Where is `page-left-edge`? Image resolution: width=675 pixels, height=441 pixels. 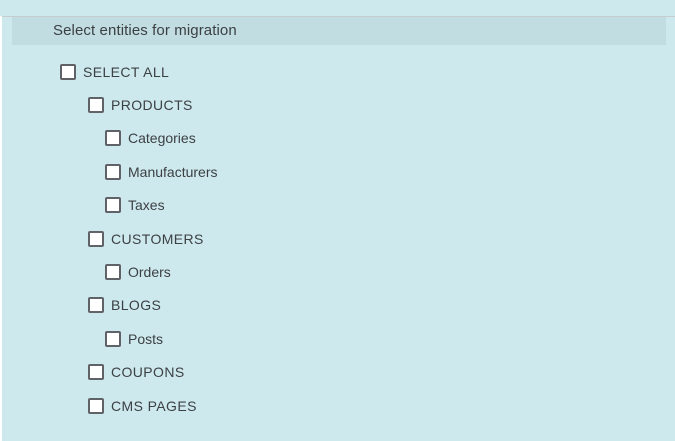 page-left-edge is located at coordinates (1, 228).